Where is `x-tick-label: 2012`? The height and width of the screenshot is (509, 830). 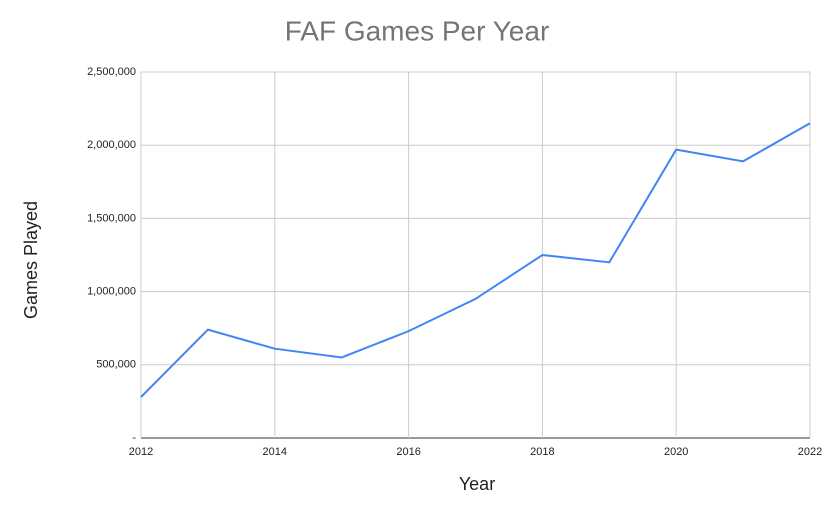
x-tick-label: 2012 is located at coordinates (141, 452).